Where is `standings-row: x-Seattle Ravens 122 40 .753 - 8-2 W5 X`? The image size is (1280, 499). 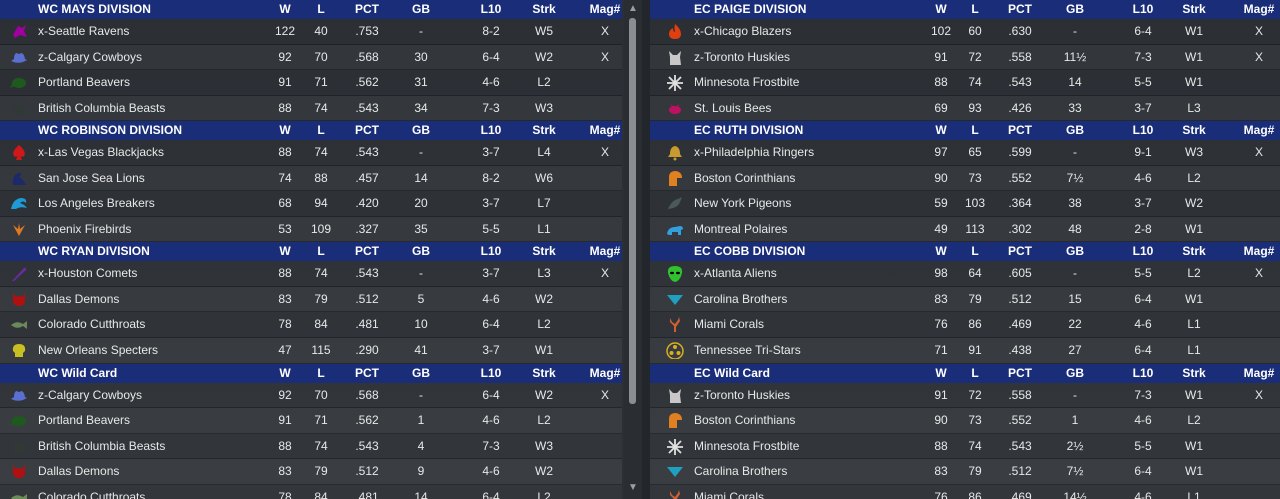 standings-row: x-Seattle Ravens 122 40 .753 - 8-2 W5 X is located at coordinates (311, 32).